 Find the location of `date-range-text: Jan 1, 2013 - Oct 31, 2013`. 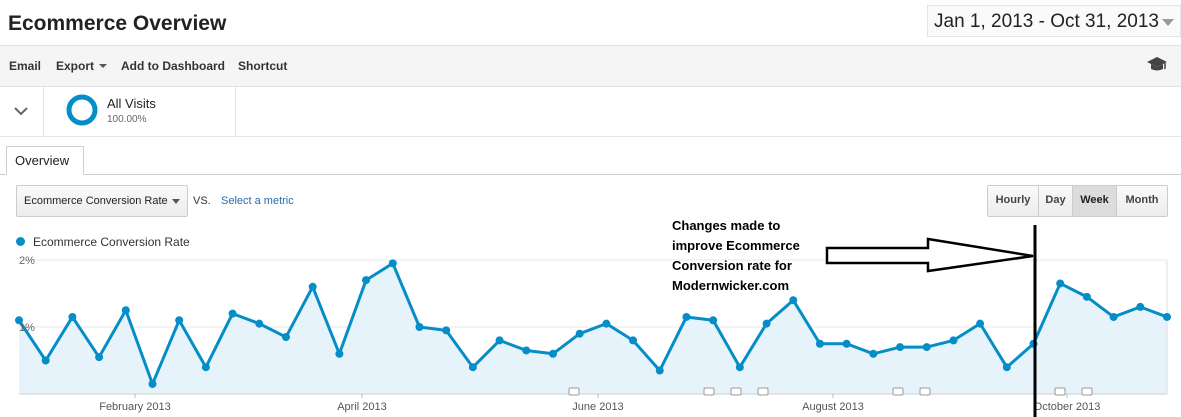

date-range-text: Jan 1, 2013 - Oct 31, 2013 is located at coordinates (1046, 21).